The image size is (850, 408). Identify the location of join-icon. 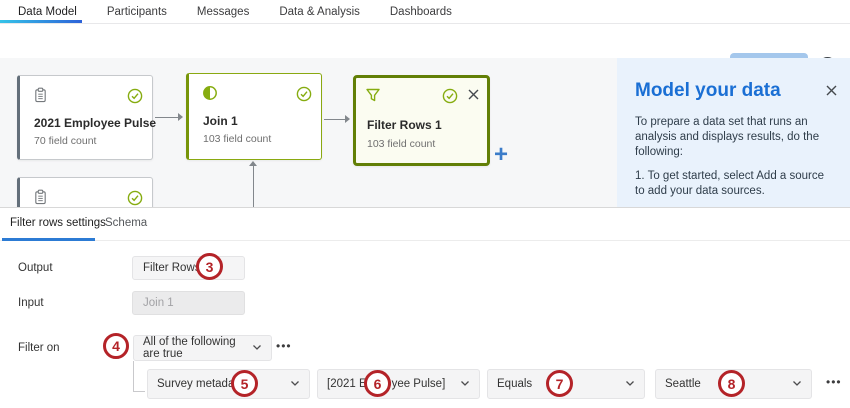
(210, 95).